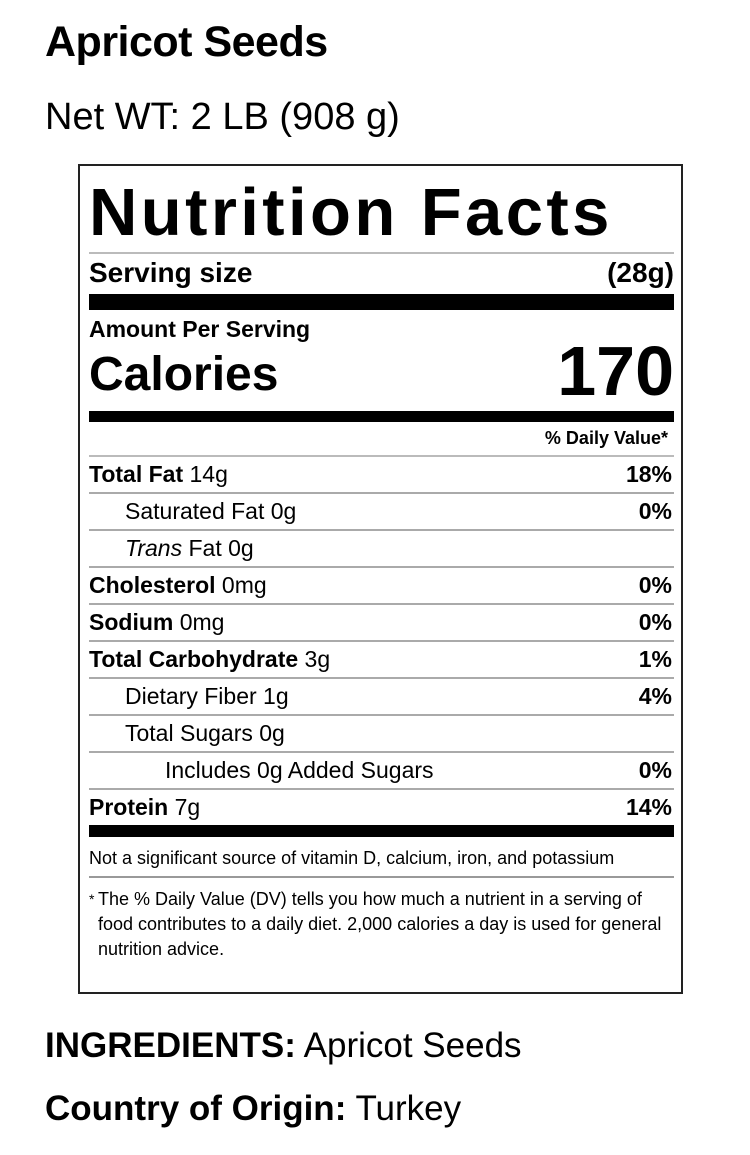  I want to click on nutrient-row-dietary-fiber: Dietary Fiber 1g 4%, so click(381, 697).